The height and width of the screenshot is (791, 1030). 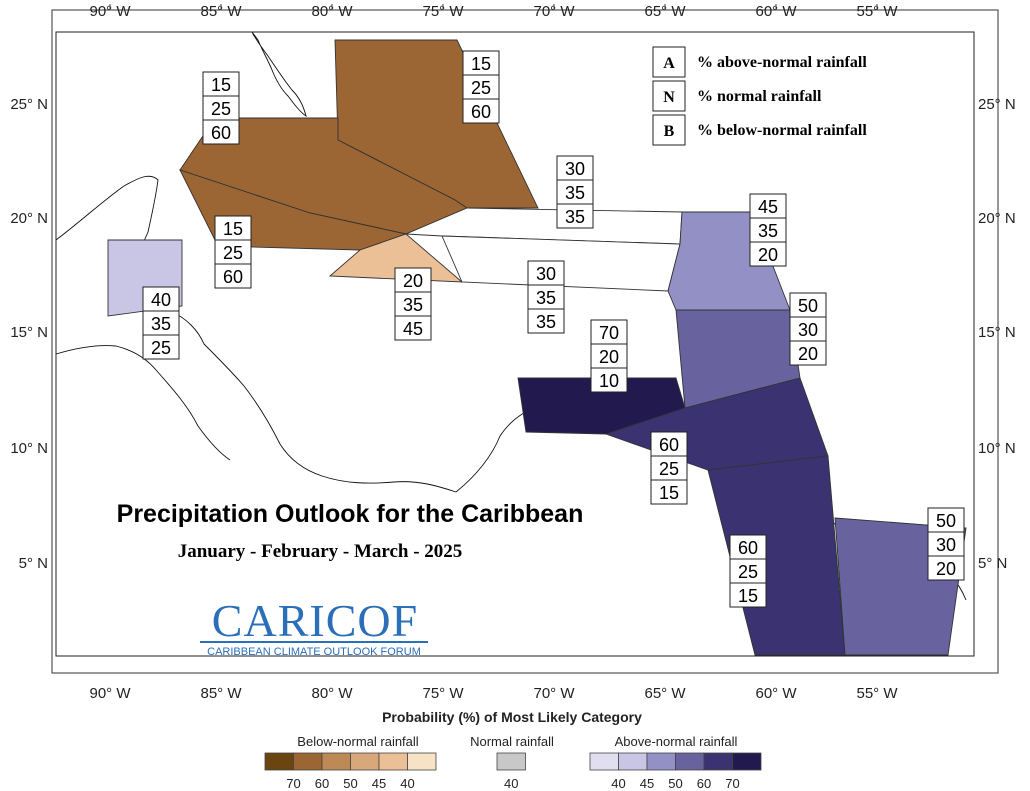 What do you see at coordinates (669, 131) in the screenshot?
I see `key-letter: B` at bounding box center [669, 131].